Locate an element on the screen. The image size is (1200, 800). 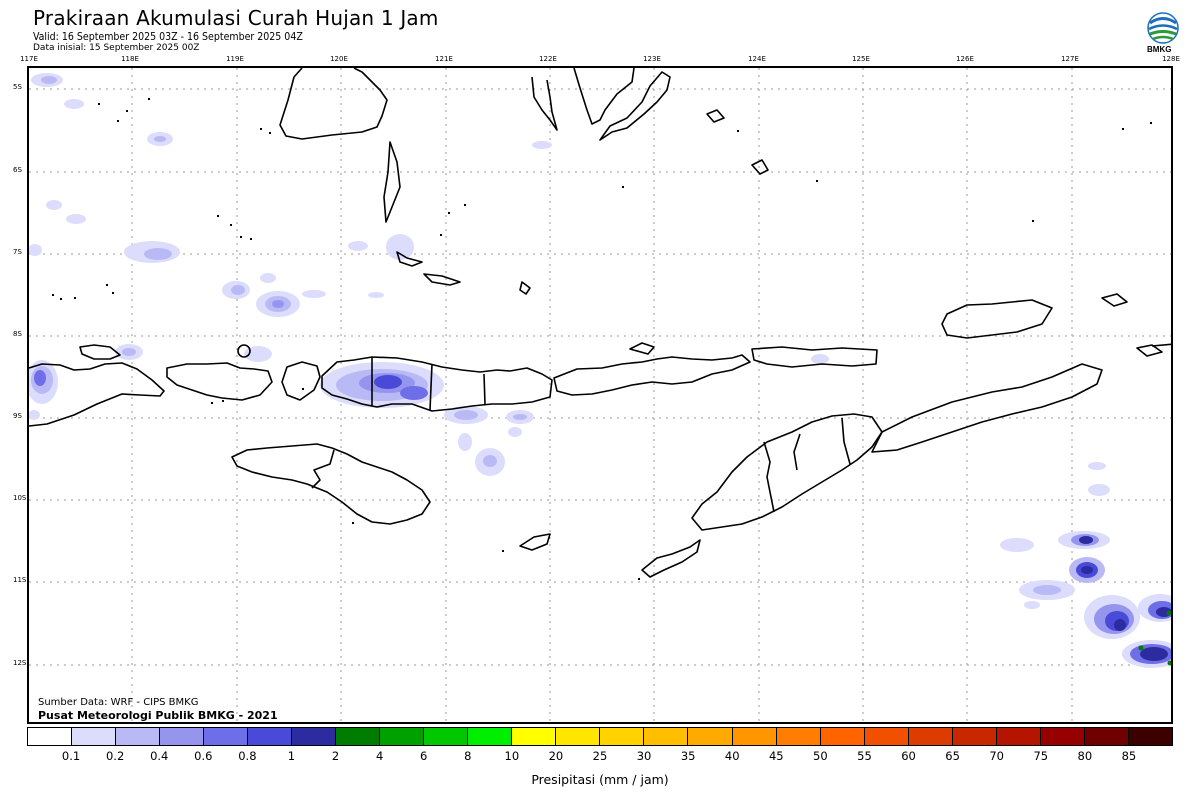
lon-label: 124E is located at coordinates (757, 59).